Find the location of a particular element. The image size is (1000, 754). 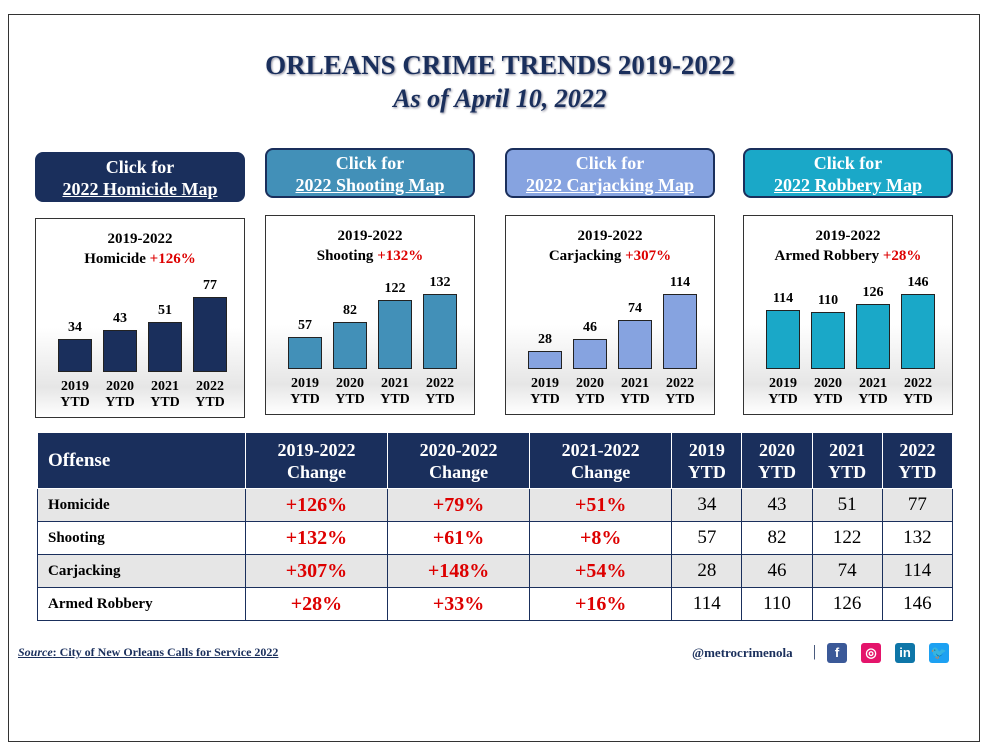

chart-title: 2019-2022 Homicide +126% is located at coordinates (140, 249).